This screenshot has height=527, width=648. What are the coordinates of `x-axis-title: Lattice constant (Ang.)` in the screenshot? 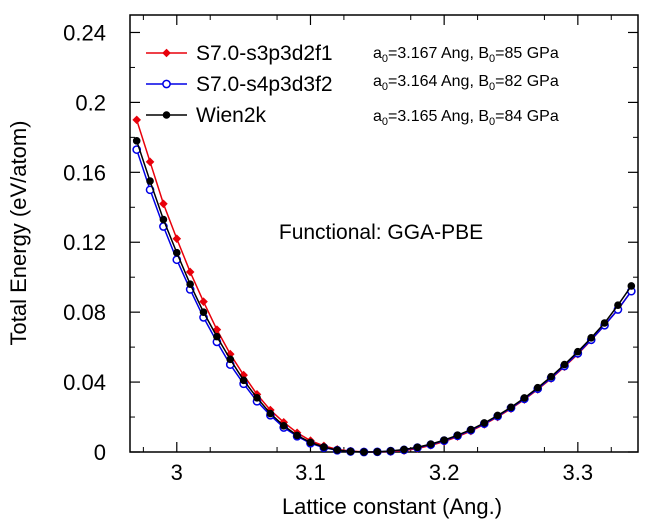 It's located at (392, 506).